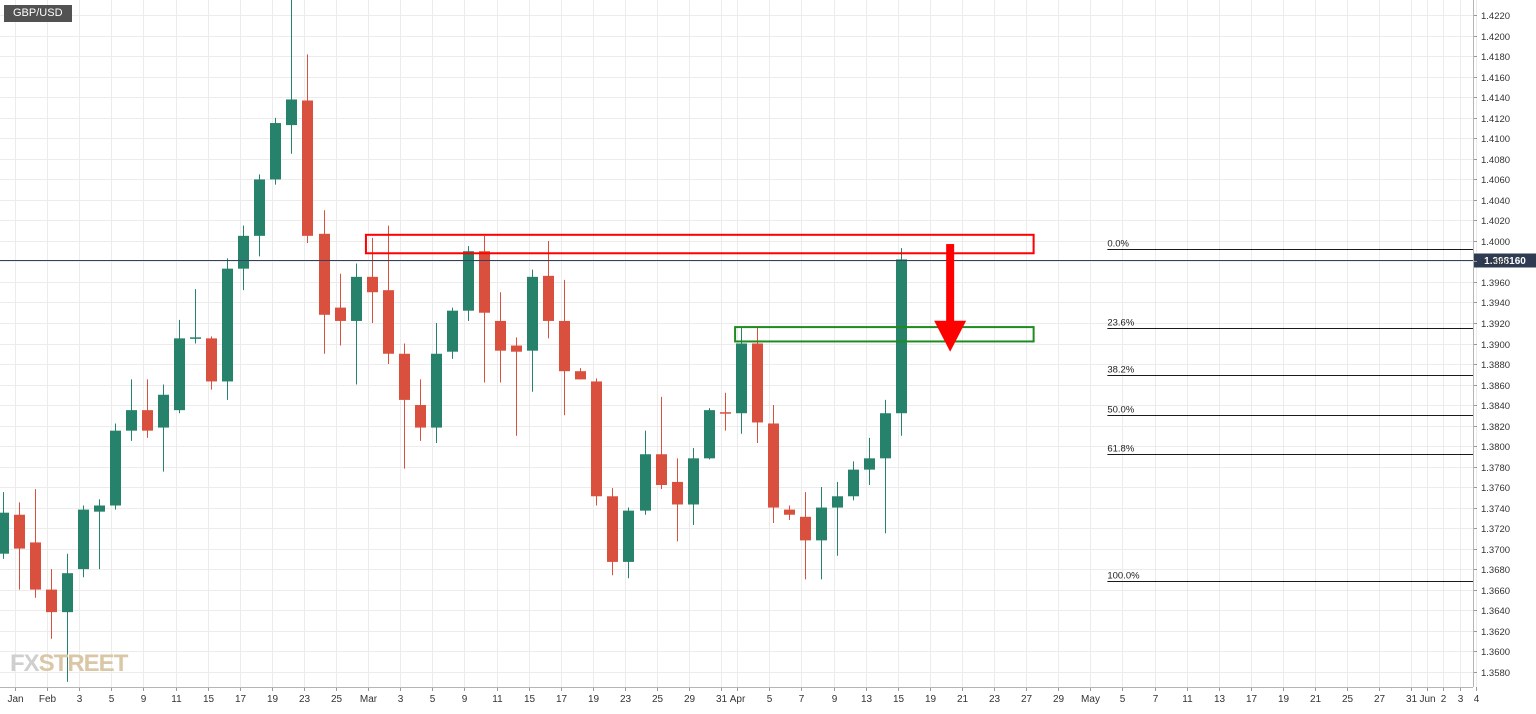 The image size is (1536, 714). I want to click on fib-level-label: 23.6%, so click(1120, 323).